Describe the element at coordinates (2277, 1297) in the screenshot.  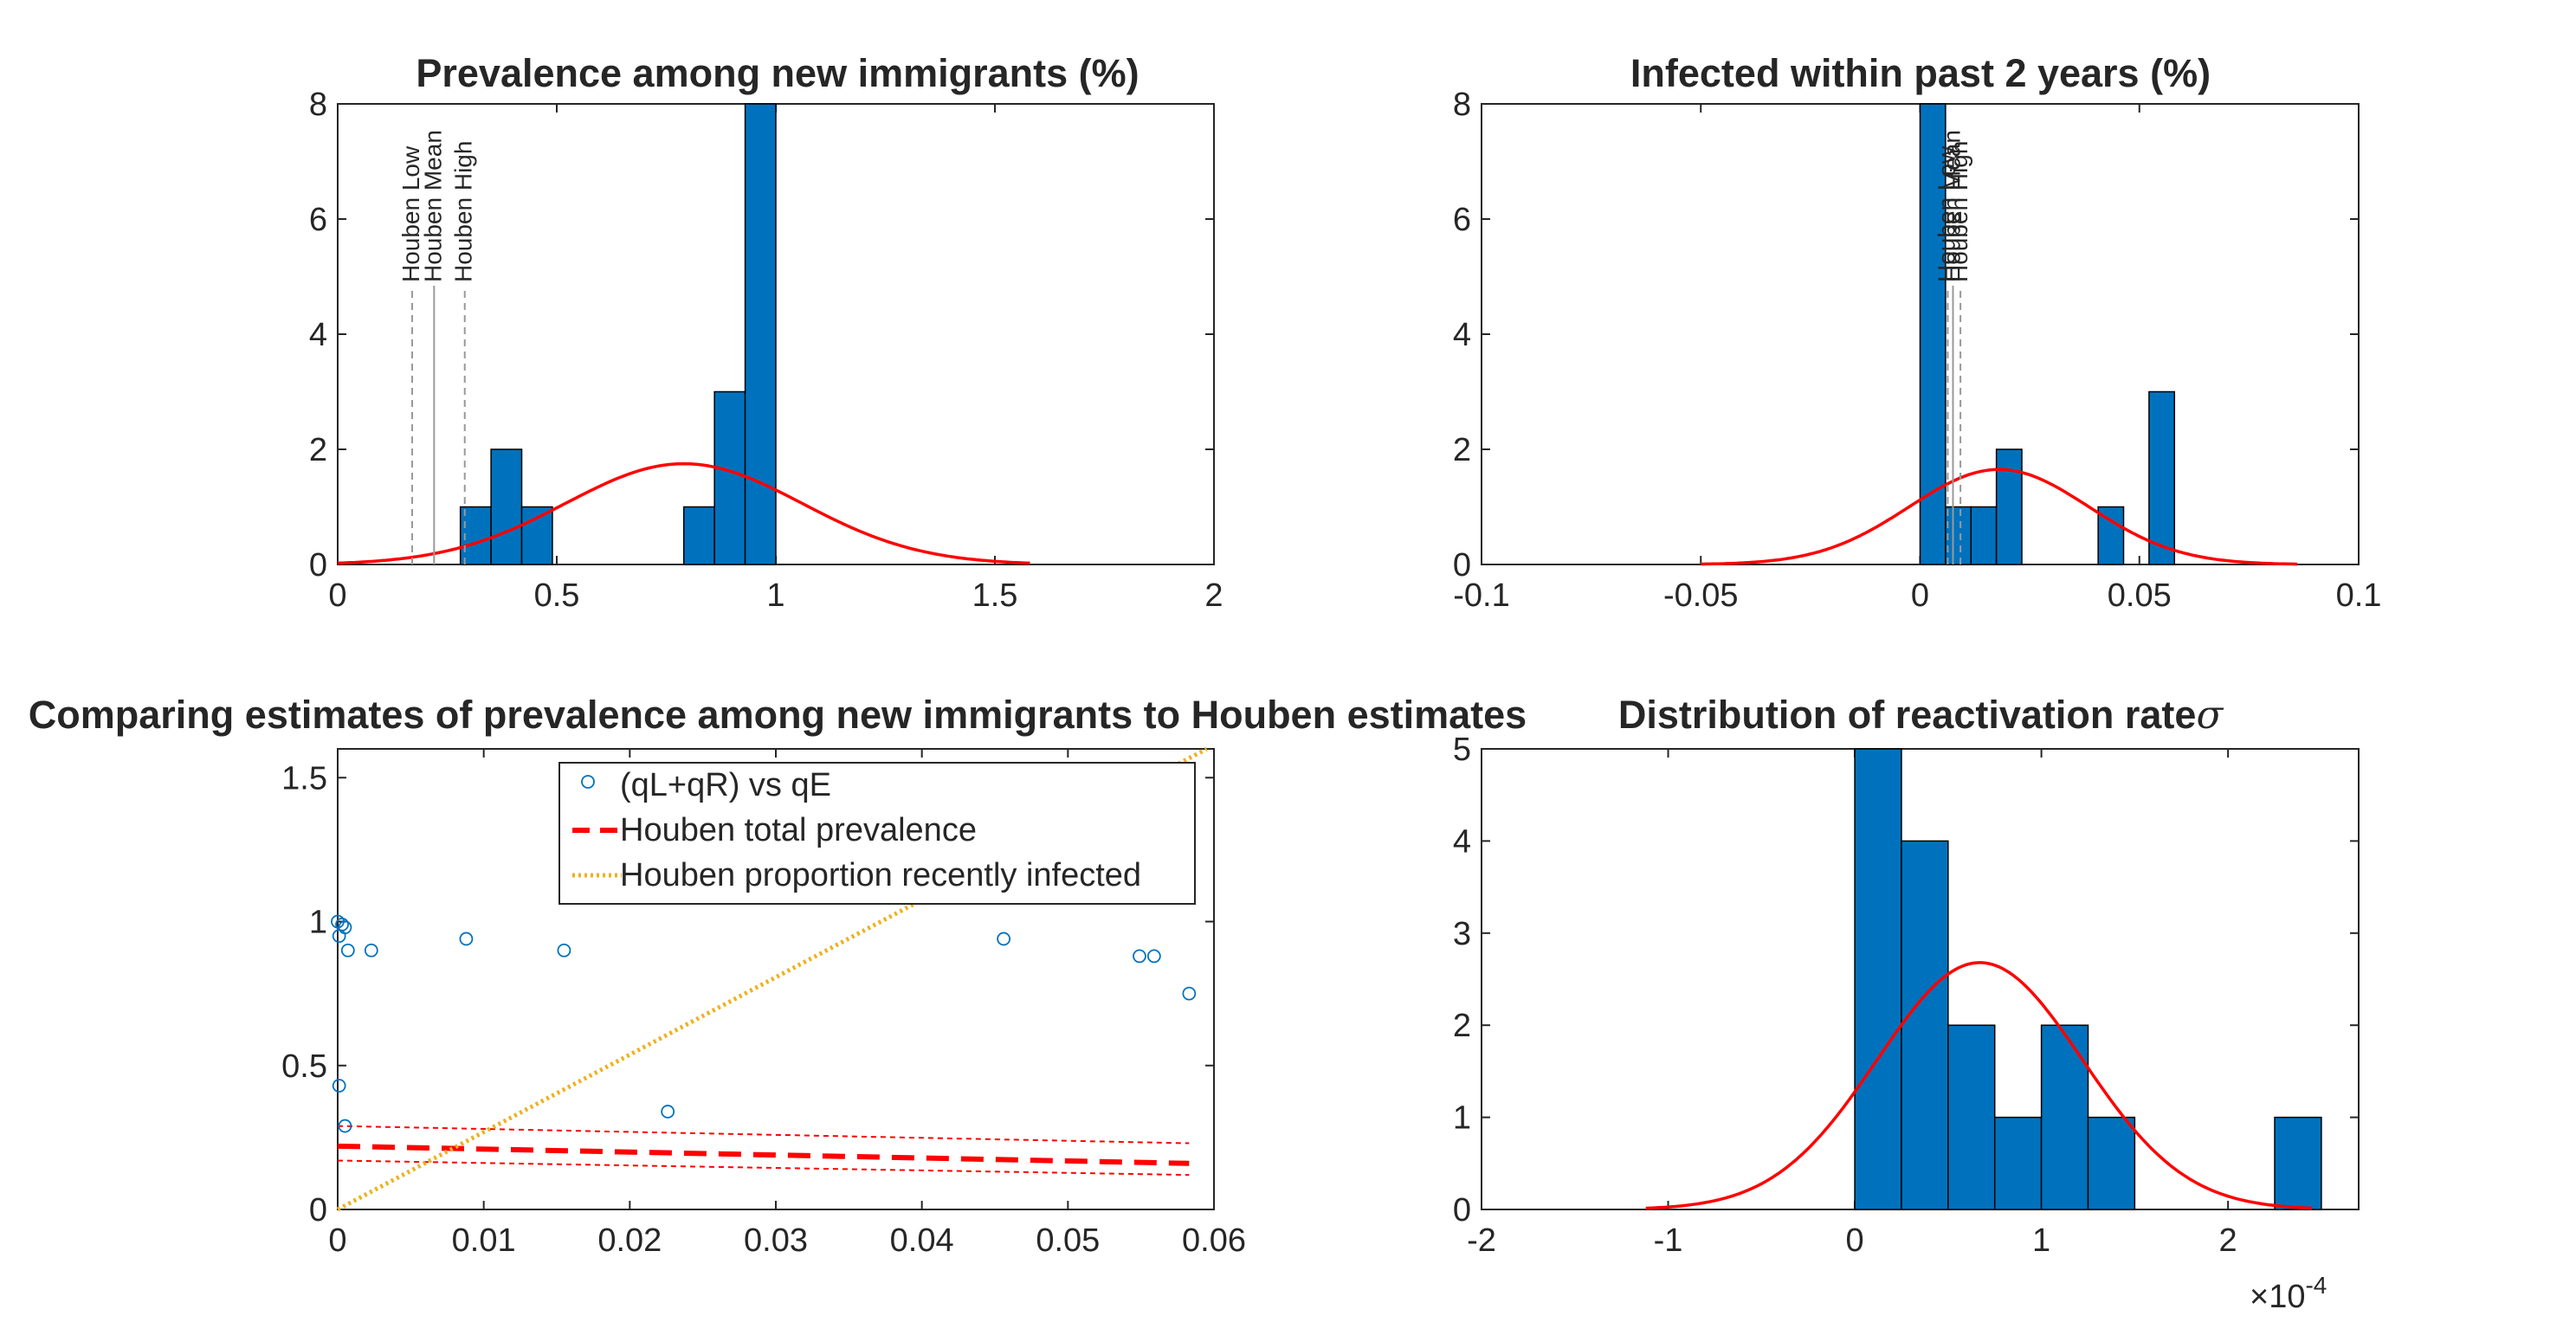
I see `x-exponent-base: ×10` at that location.